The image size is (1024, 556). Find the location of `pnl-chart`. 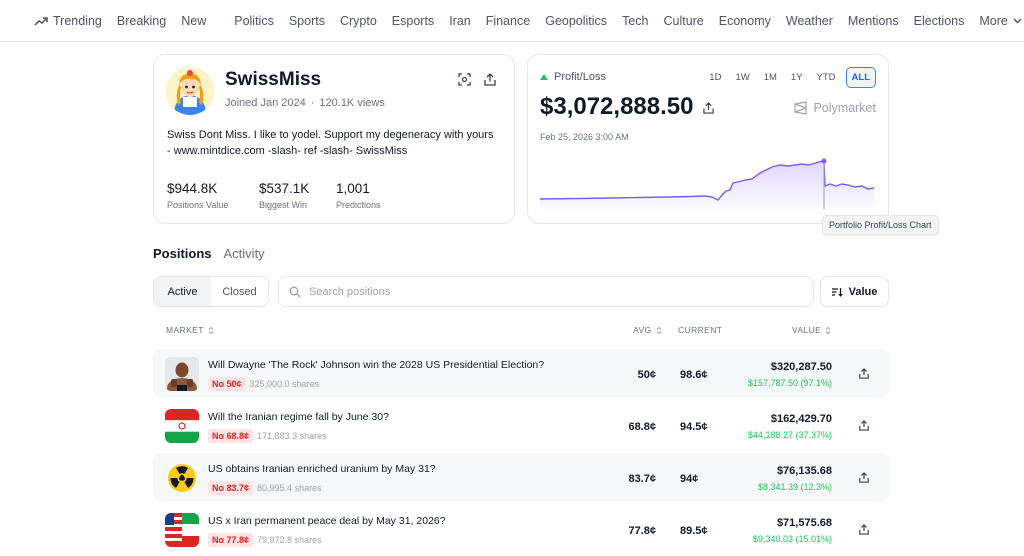

pnl-chart is located at coordinates (708, 181).